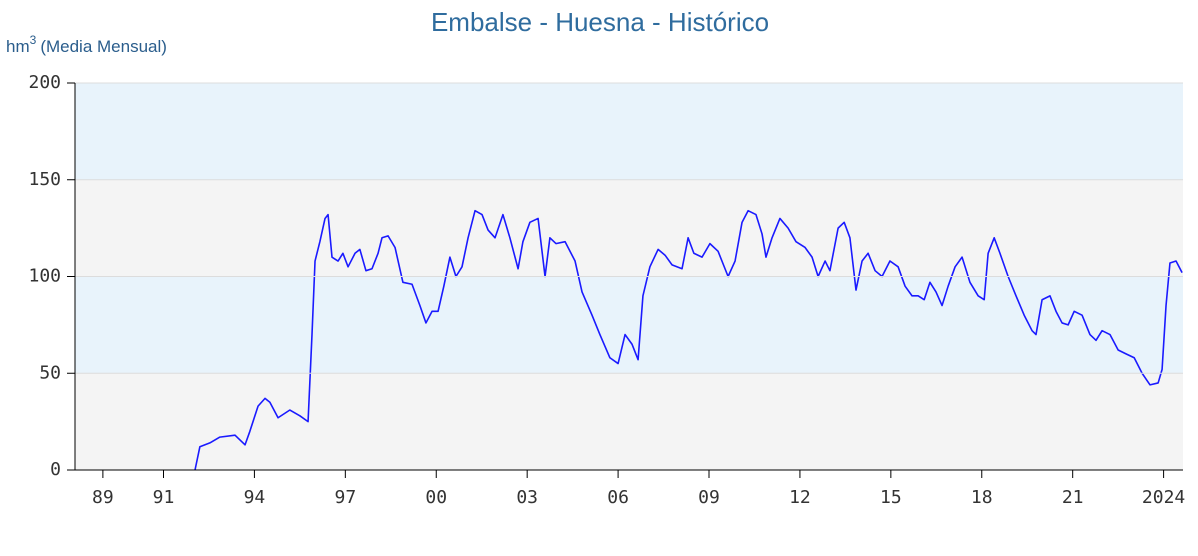 The width and height of the screenshot is (1198, 556). I want to click on x-tick-label: 12, so click(800, 497).